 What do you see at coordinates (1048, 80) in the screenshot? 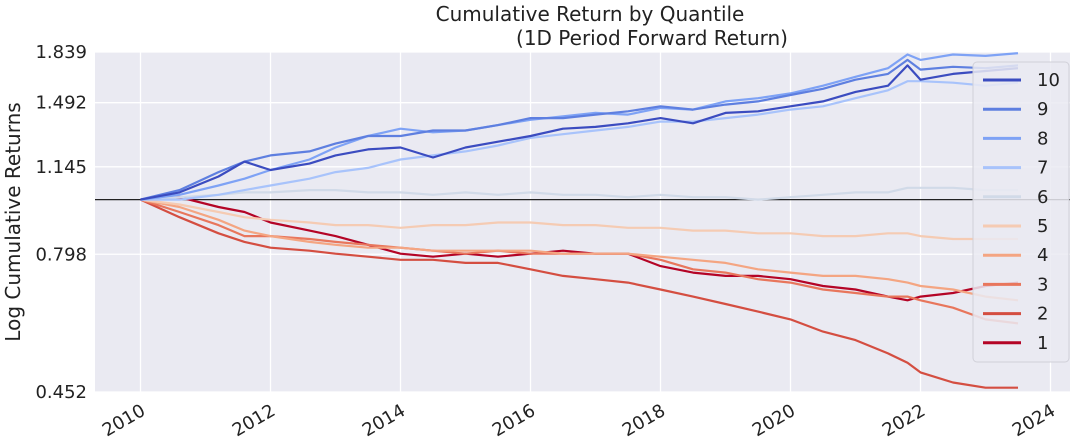
I see `legend-label-q10: 10` at bounding box center [1048, 80].